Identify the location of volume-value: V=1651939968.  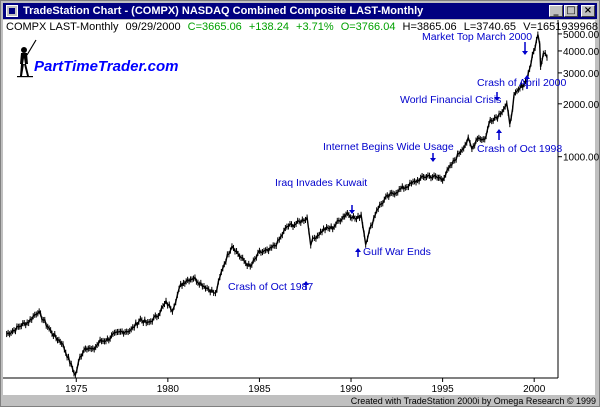
(561, 27).